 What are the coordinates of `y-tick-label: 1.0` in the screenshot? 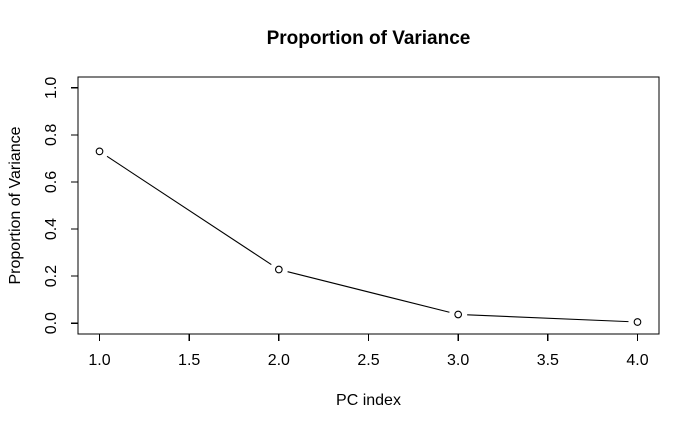 It's located at (51, 88).